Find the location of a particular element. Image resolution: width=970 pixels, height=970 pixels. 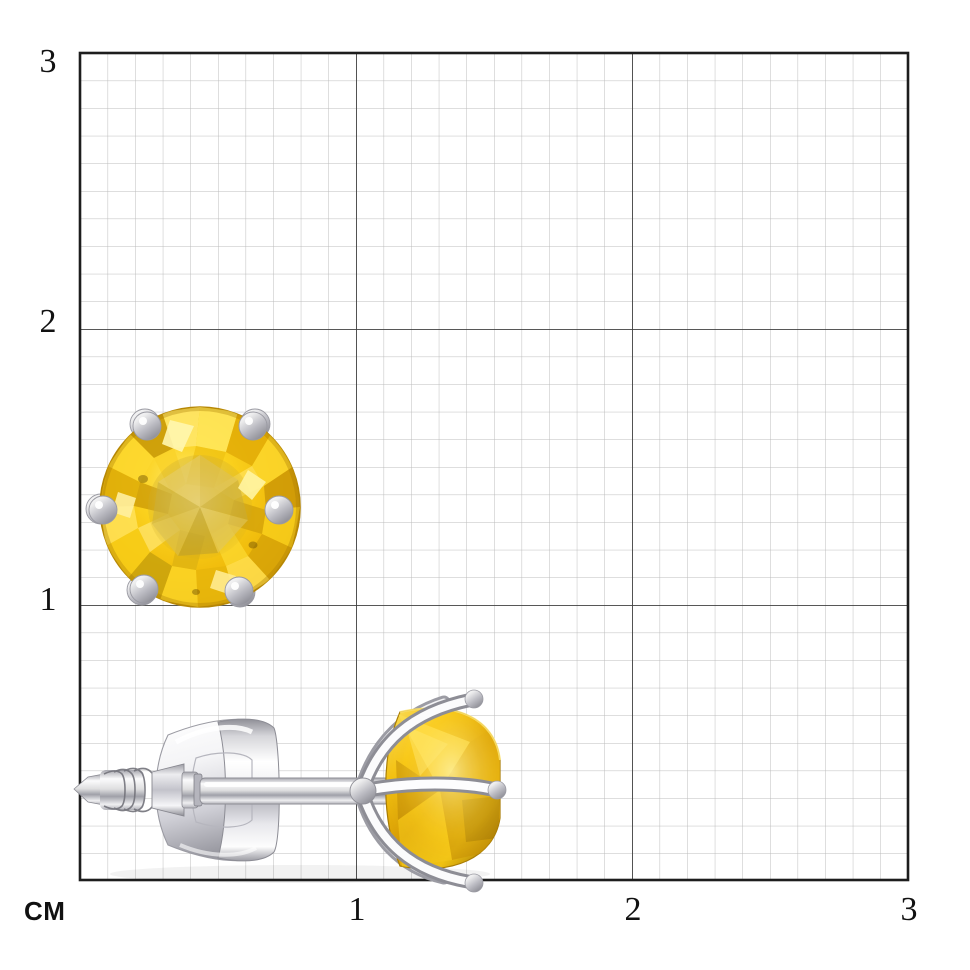

x-tick-2: 2 is located at coordinates (633, 909).